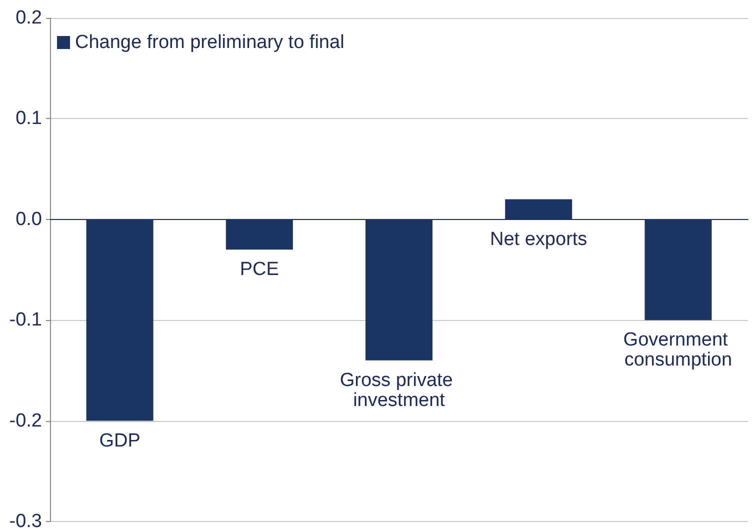 The height and width of the screenshot is (531, 754). What do you see at coordinates (209, 42) in the screenshot?
I see `legend-label: Change from preliminary to final` at bounding box center [209, 42].